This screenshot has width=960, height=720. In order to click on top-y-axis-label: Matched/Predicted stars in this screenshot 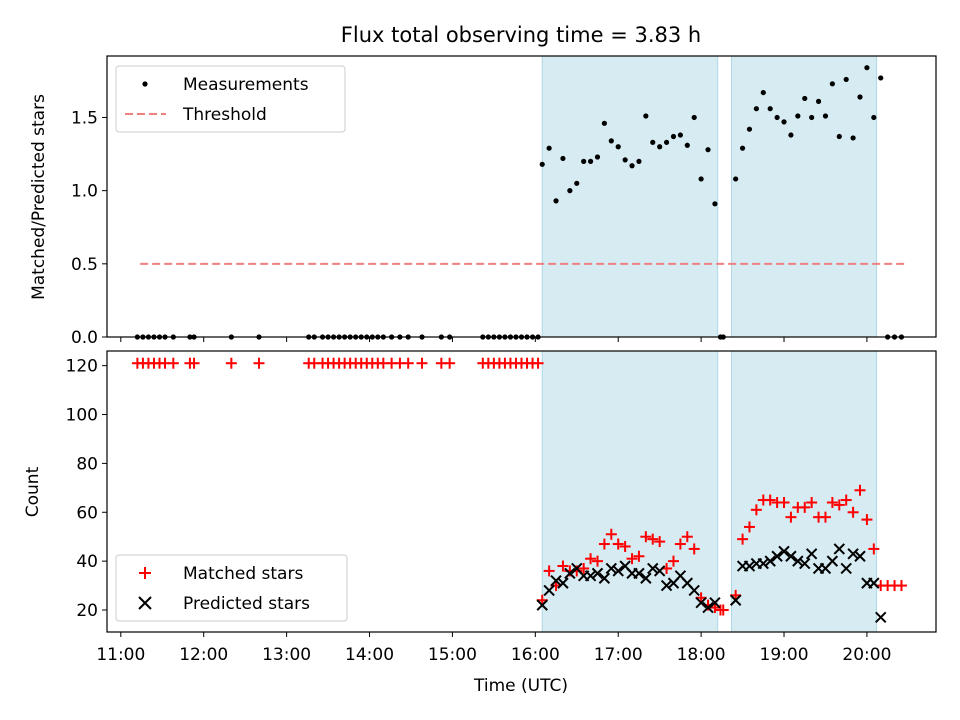, I will do `click(39, 197)`.